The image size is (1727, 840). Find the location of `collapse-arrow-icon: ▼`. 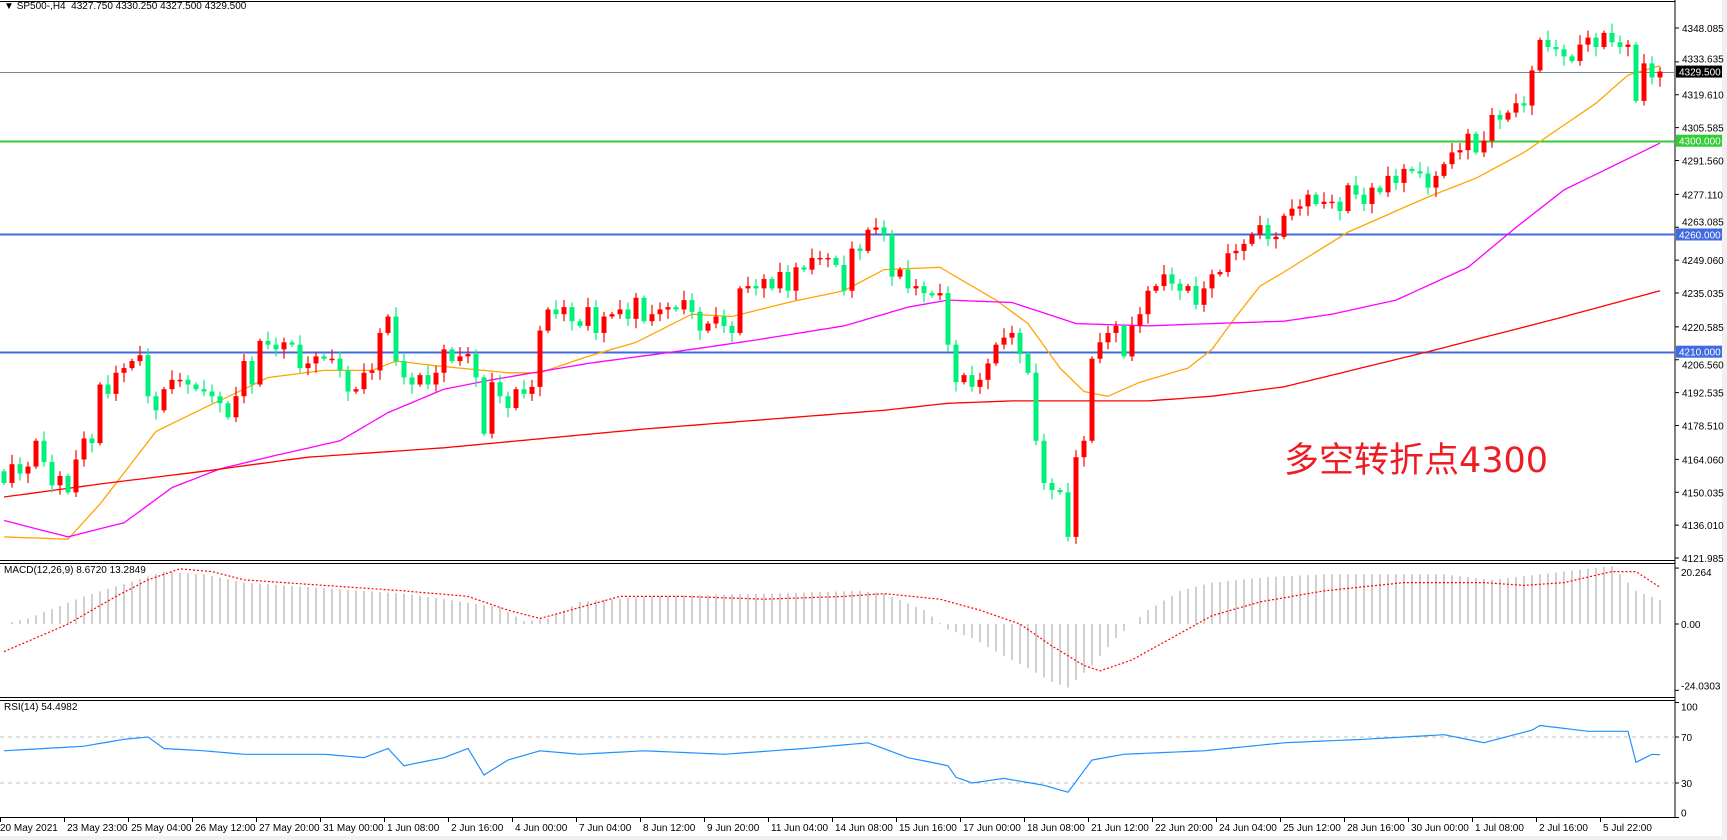

collapse-arrow-icon: ▼ is located at coordinates (9, 6).